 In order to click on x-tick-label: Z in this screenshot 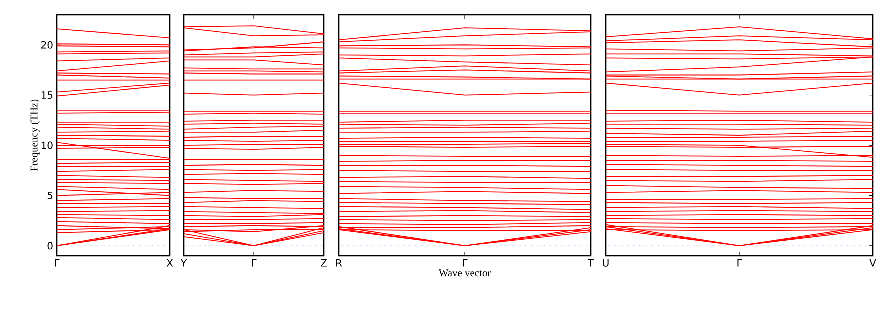, I will do `click(324, 263)`.